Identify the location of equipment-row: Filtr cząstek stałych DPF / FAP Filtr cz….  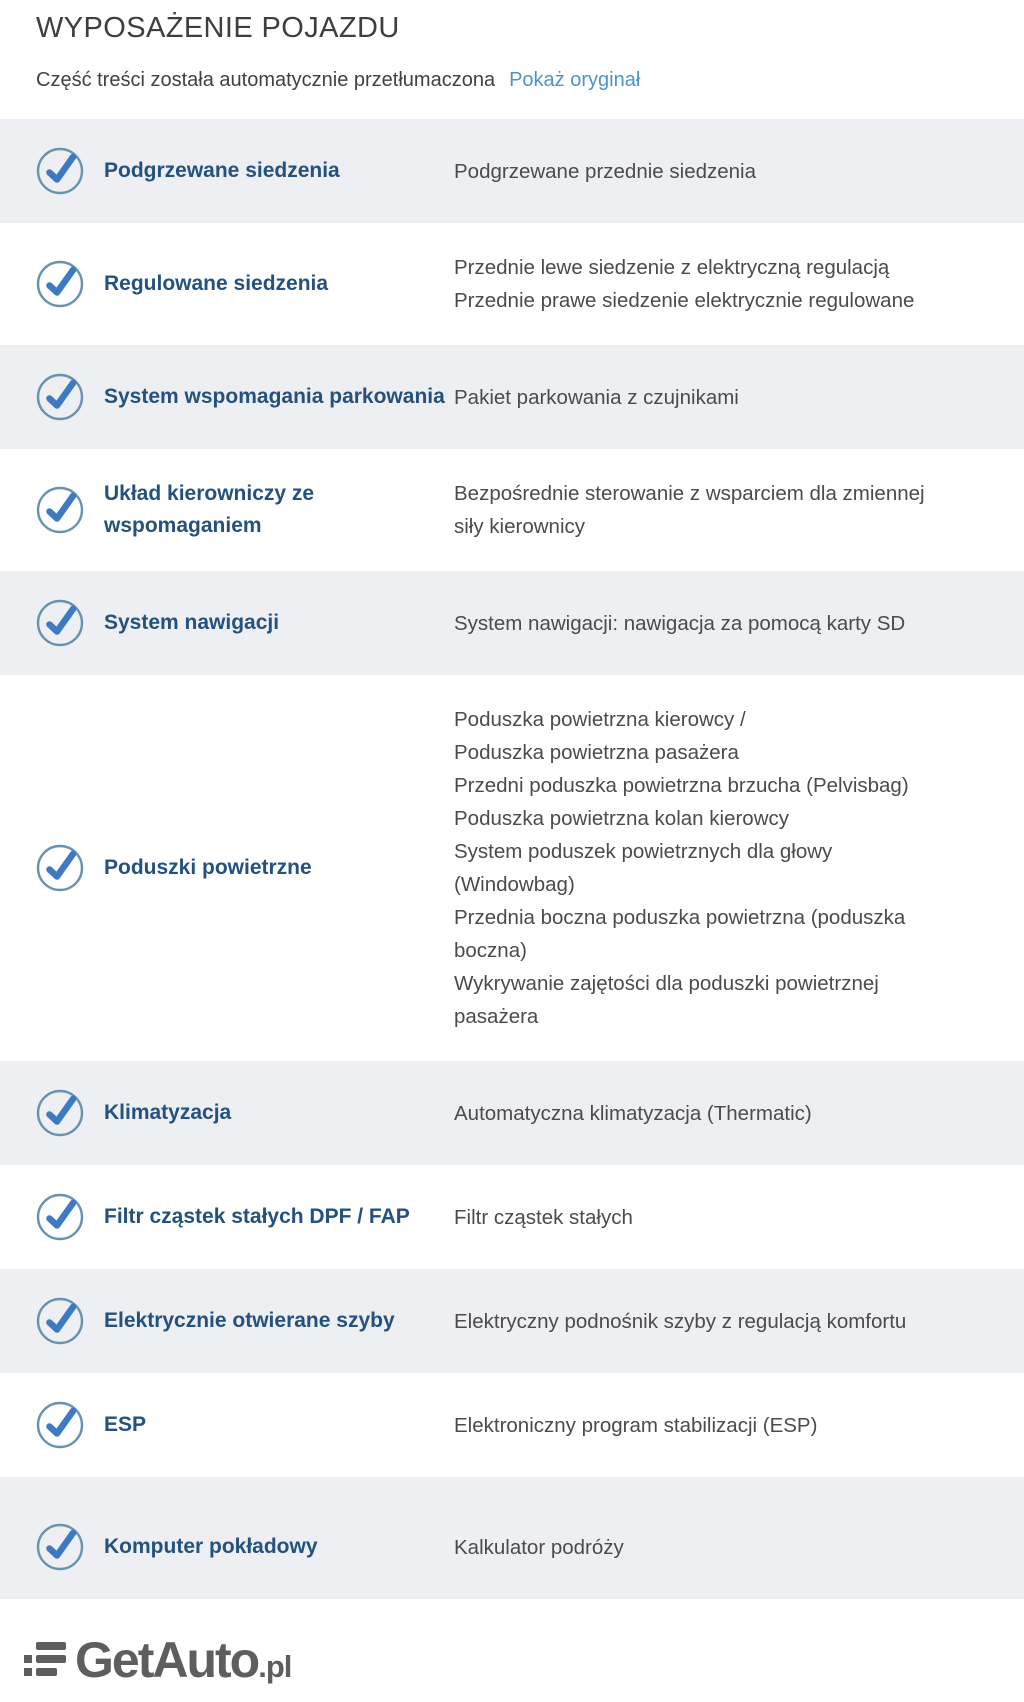
(512, 1217).